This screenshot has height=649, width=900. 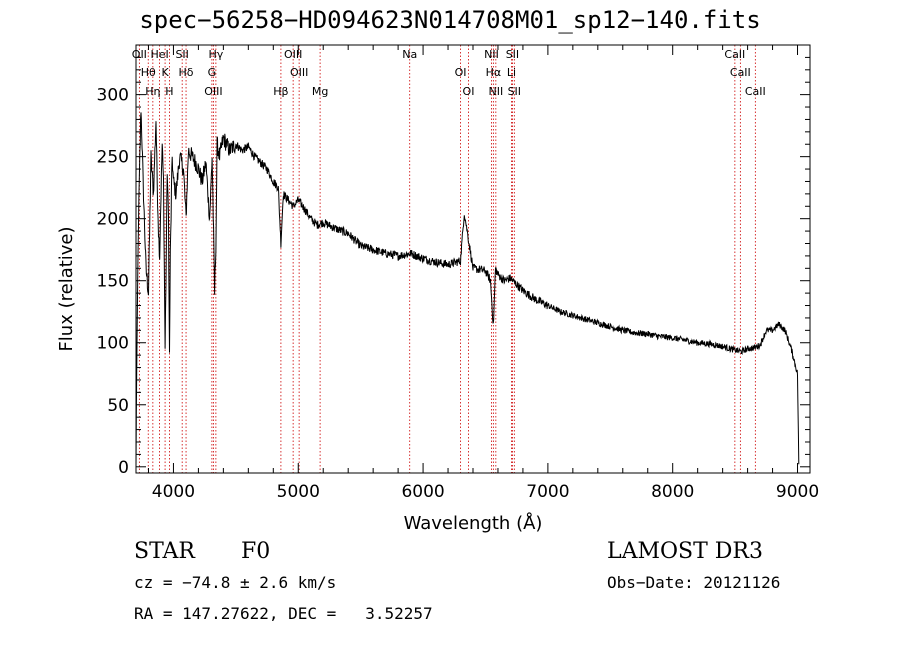 What do you see at coordinates (547, 492) in the screenshot?
I see `x-tick-label-3: 7000` at bounding box center [547, 492].